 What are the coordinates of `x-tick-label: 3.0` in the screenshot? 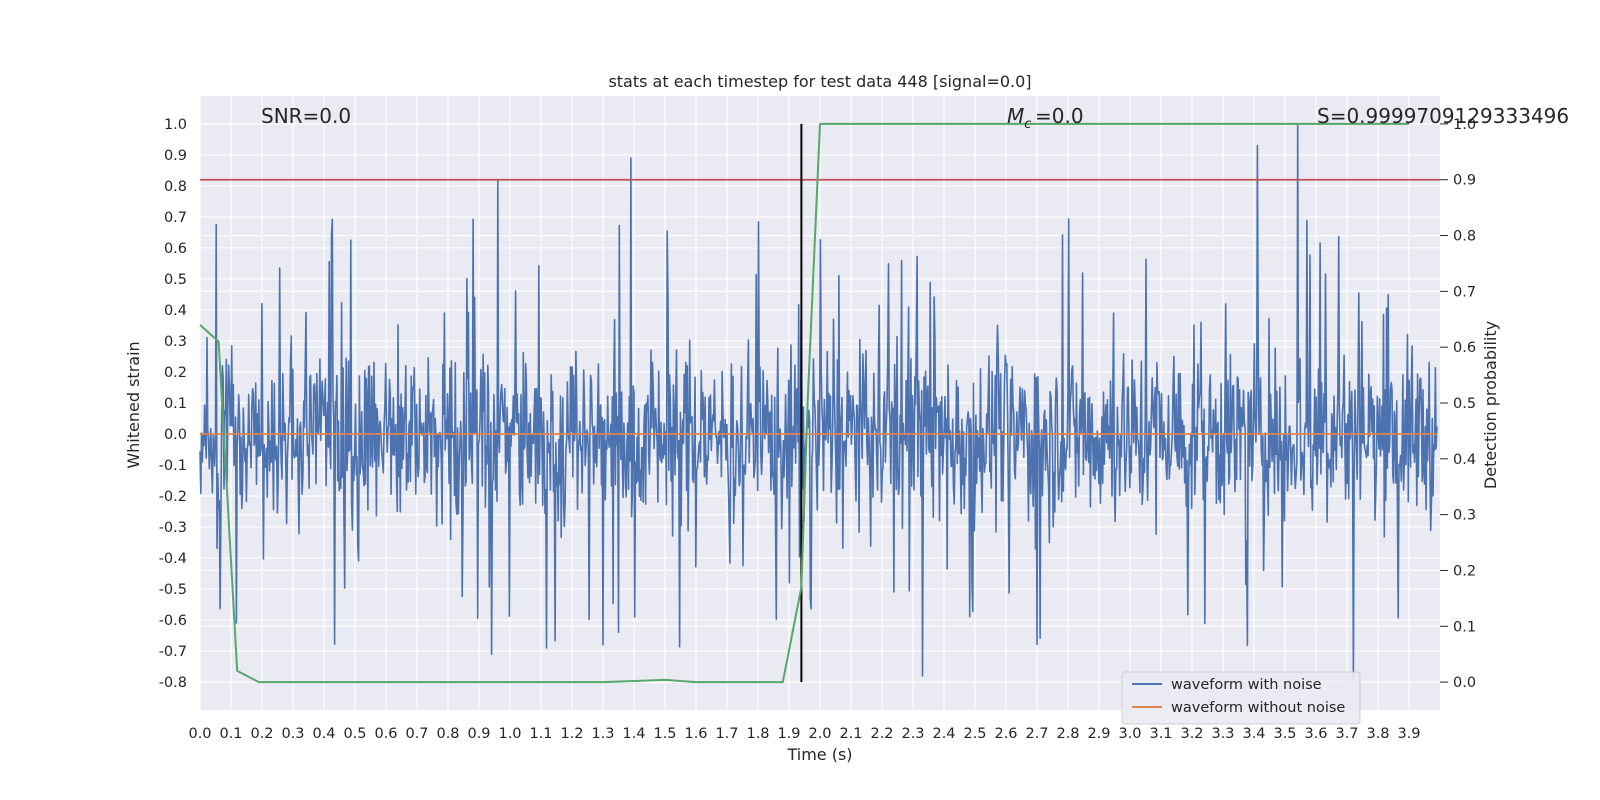 It's located at (1129, 734).